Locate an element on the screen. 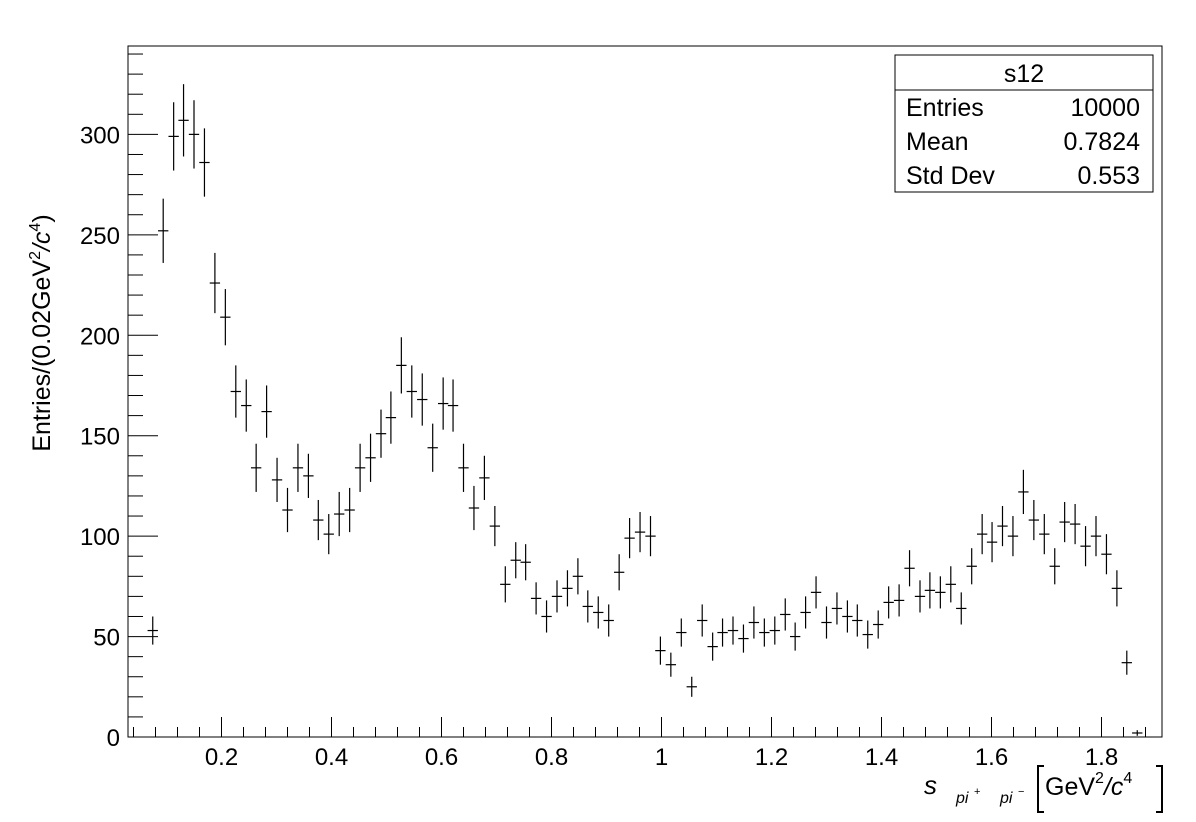 The image size is (1196, 822). stats-entries-value: 10000 is located at coordinates (1105, 108).